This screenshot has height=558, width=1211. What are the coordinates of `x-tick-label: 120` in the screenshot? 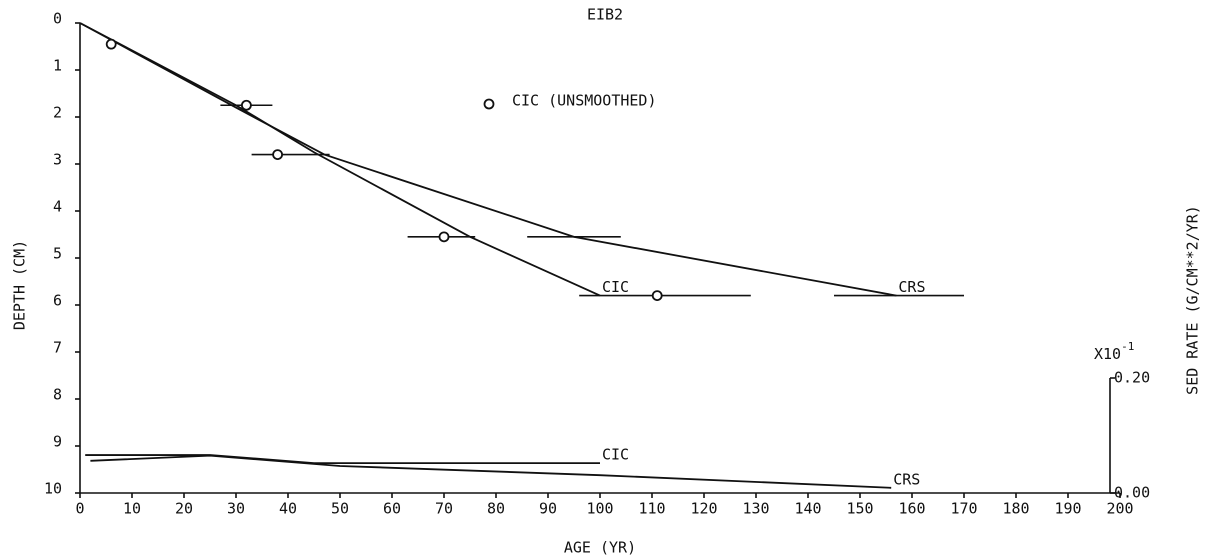 It's located at (703, 509).